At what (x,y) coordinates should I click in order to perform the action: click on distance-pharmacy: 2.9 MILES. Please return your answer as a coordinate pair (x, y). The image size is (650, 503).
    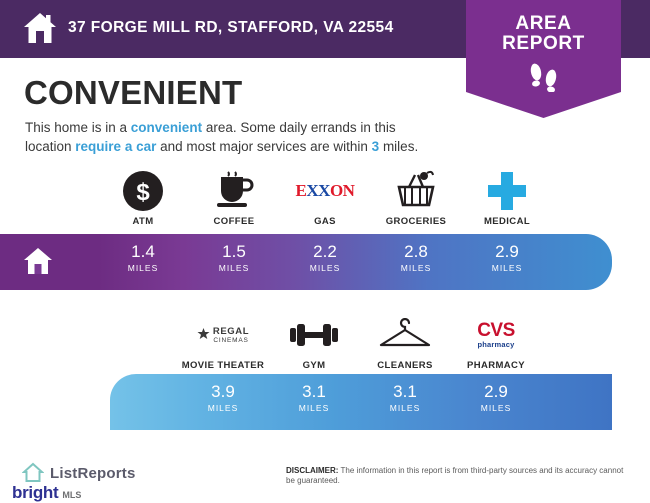
    Looking at the image, I should click on (496, 397).